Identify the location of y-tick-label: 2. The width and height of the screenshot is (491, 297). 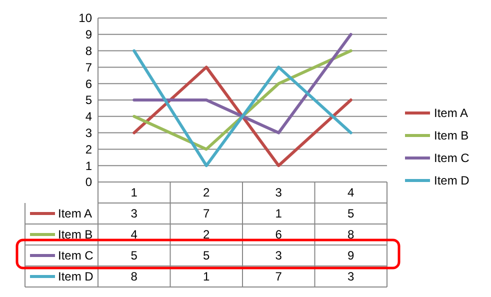
(88, 149).